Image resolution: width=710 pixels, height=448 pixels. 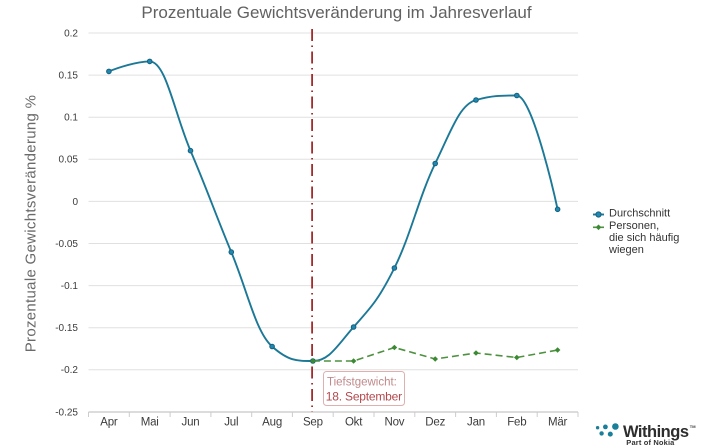 What do you see at coordinates (31, 224) in the screenshot?
I see `svg-text:Prozentuale Gewichtsveränderun: Prozentuale Gewichtsveränderung %` at bounding box center [31, 224].